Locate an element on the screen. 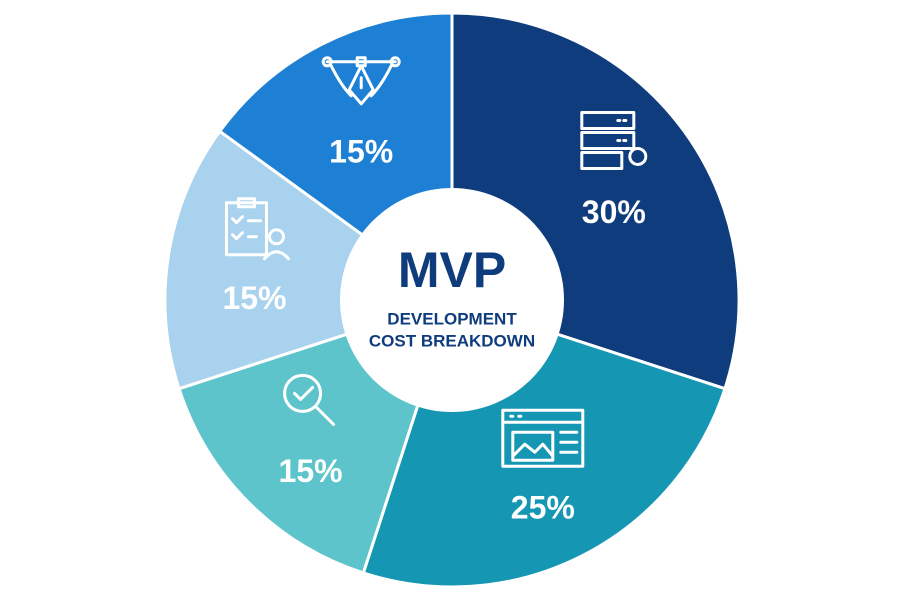 This screenshot has height=605, width=900. center-hole is located at coordinates (452, 300).